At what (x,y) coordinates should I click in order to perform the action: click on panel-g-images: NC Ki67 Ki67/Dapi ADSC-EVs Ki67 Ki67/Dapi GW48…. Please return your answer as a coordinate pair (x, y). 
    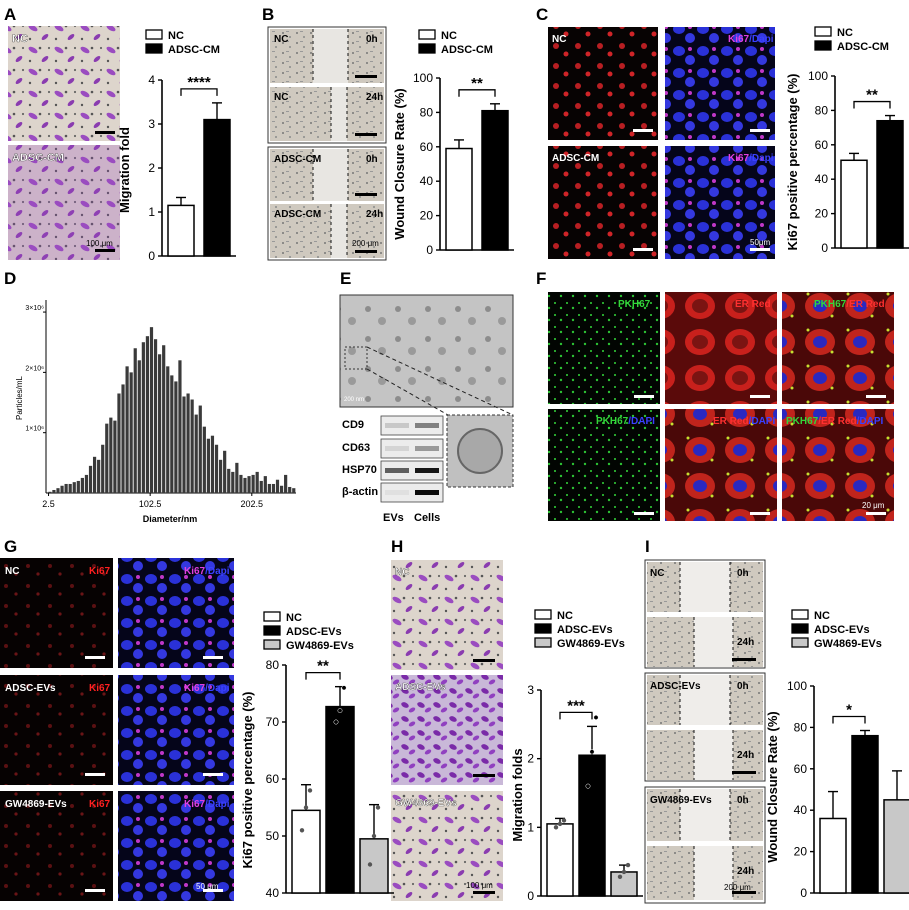
    Looking at the image, I should click on (117, 729).